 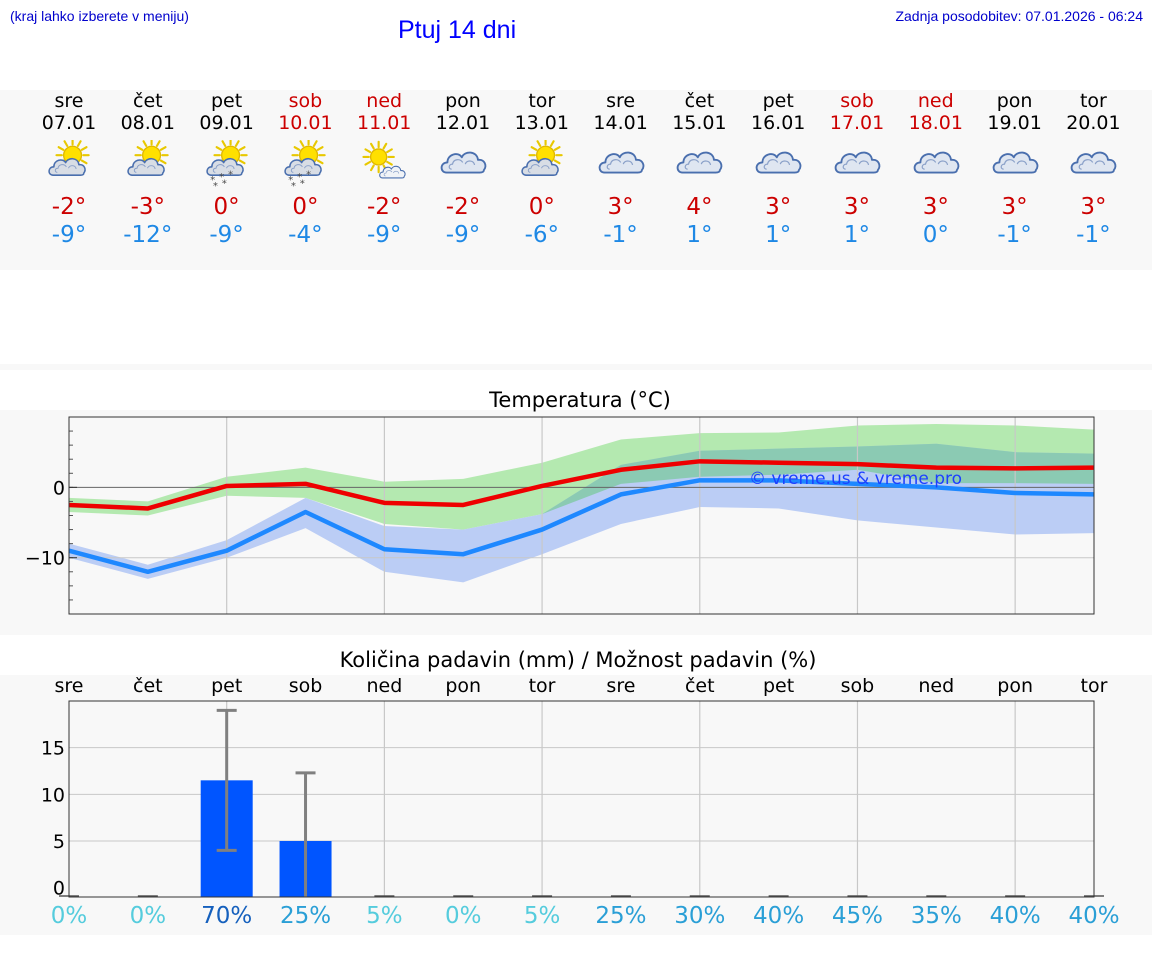 I want to click on day-date: 13.01, so click(x=541, y=123).